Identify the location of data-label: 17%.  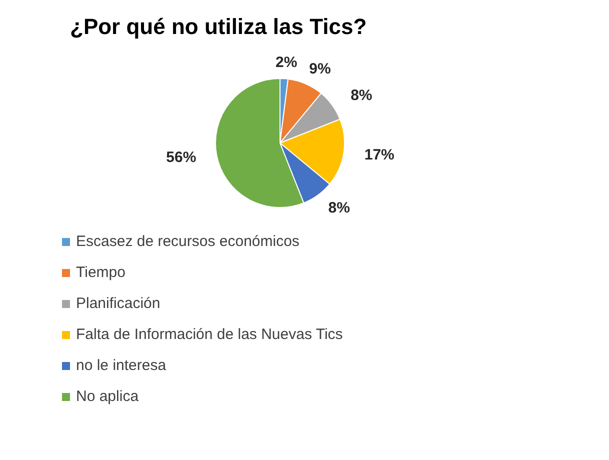
(379, 155).